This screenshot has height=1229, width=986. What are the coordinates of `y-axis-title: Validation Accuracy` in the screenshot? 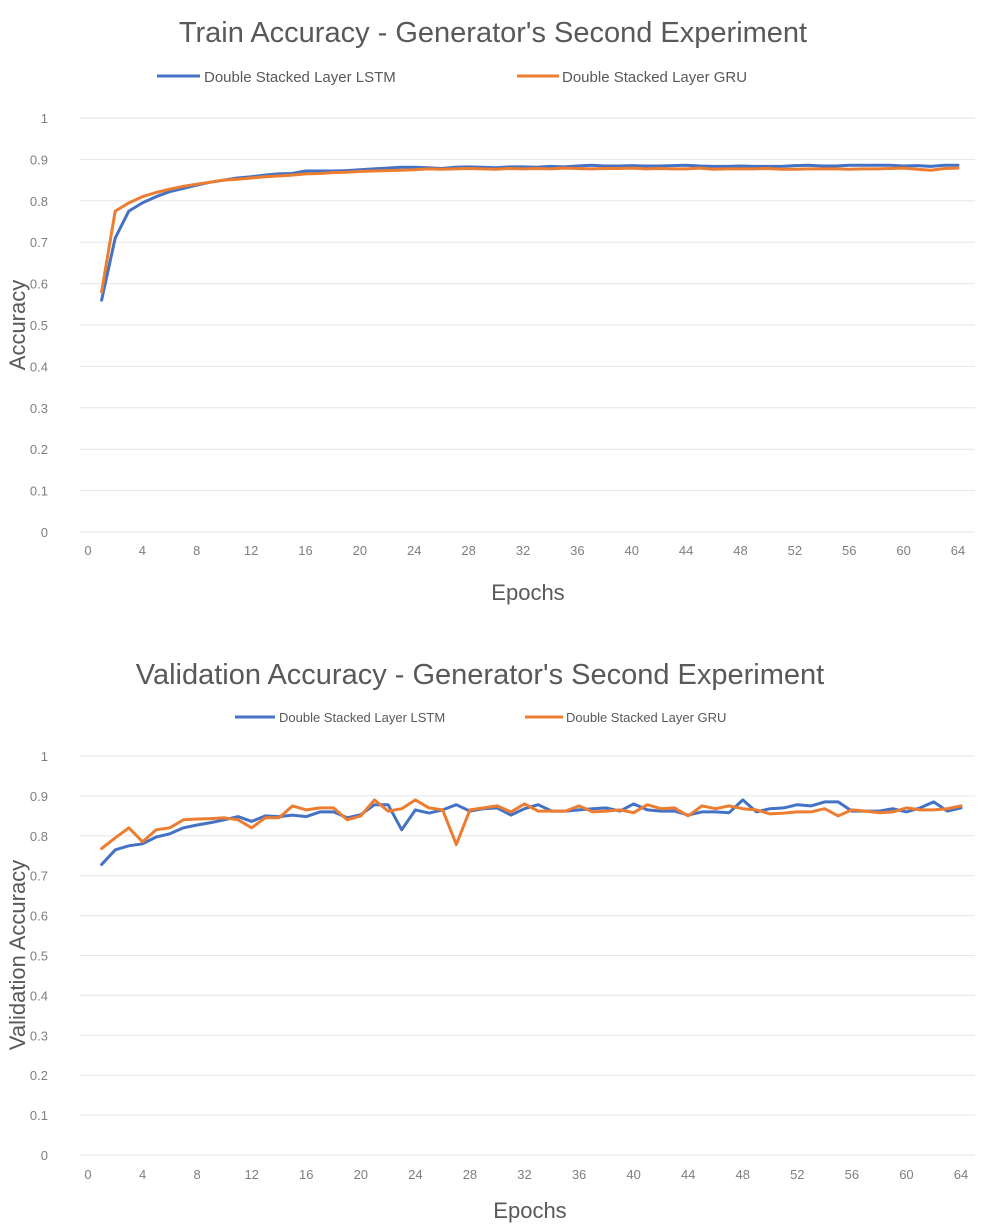 It's located at (17, 955).